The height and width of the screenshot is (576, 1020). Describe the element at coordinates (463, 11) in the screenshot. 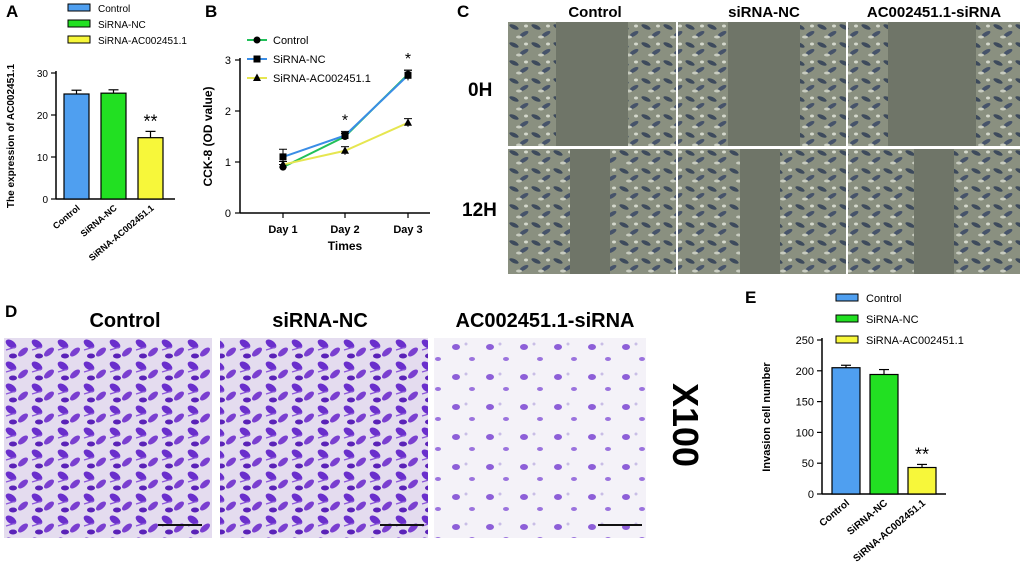

I see `panel-letter-c: C` at that location.